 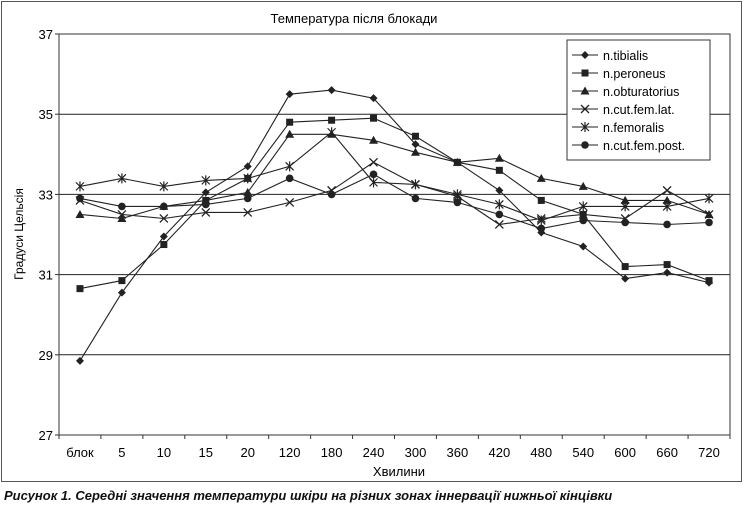 I want to click on legend-item: n.obturatorius, so click(x=625, y=92).